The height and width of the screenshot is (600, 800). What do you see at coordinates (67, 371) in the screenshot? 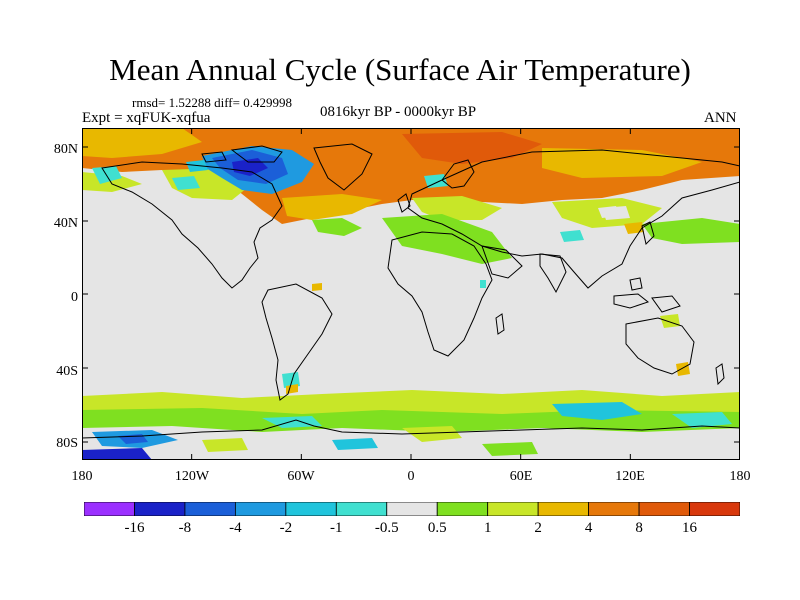
I see `ytick-40s: 40S` at bounding box center [67, 371].